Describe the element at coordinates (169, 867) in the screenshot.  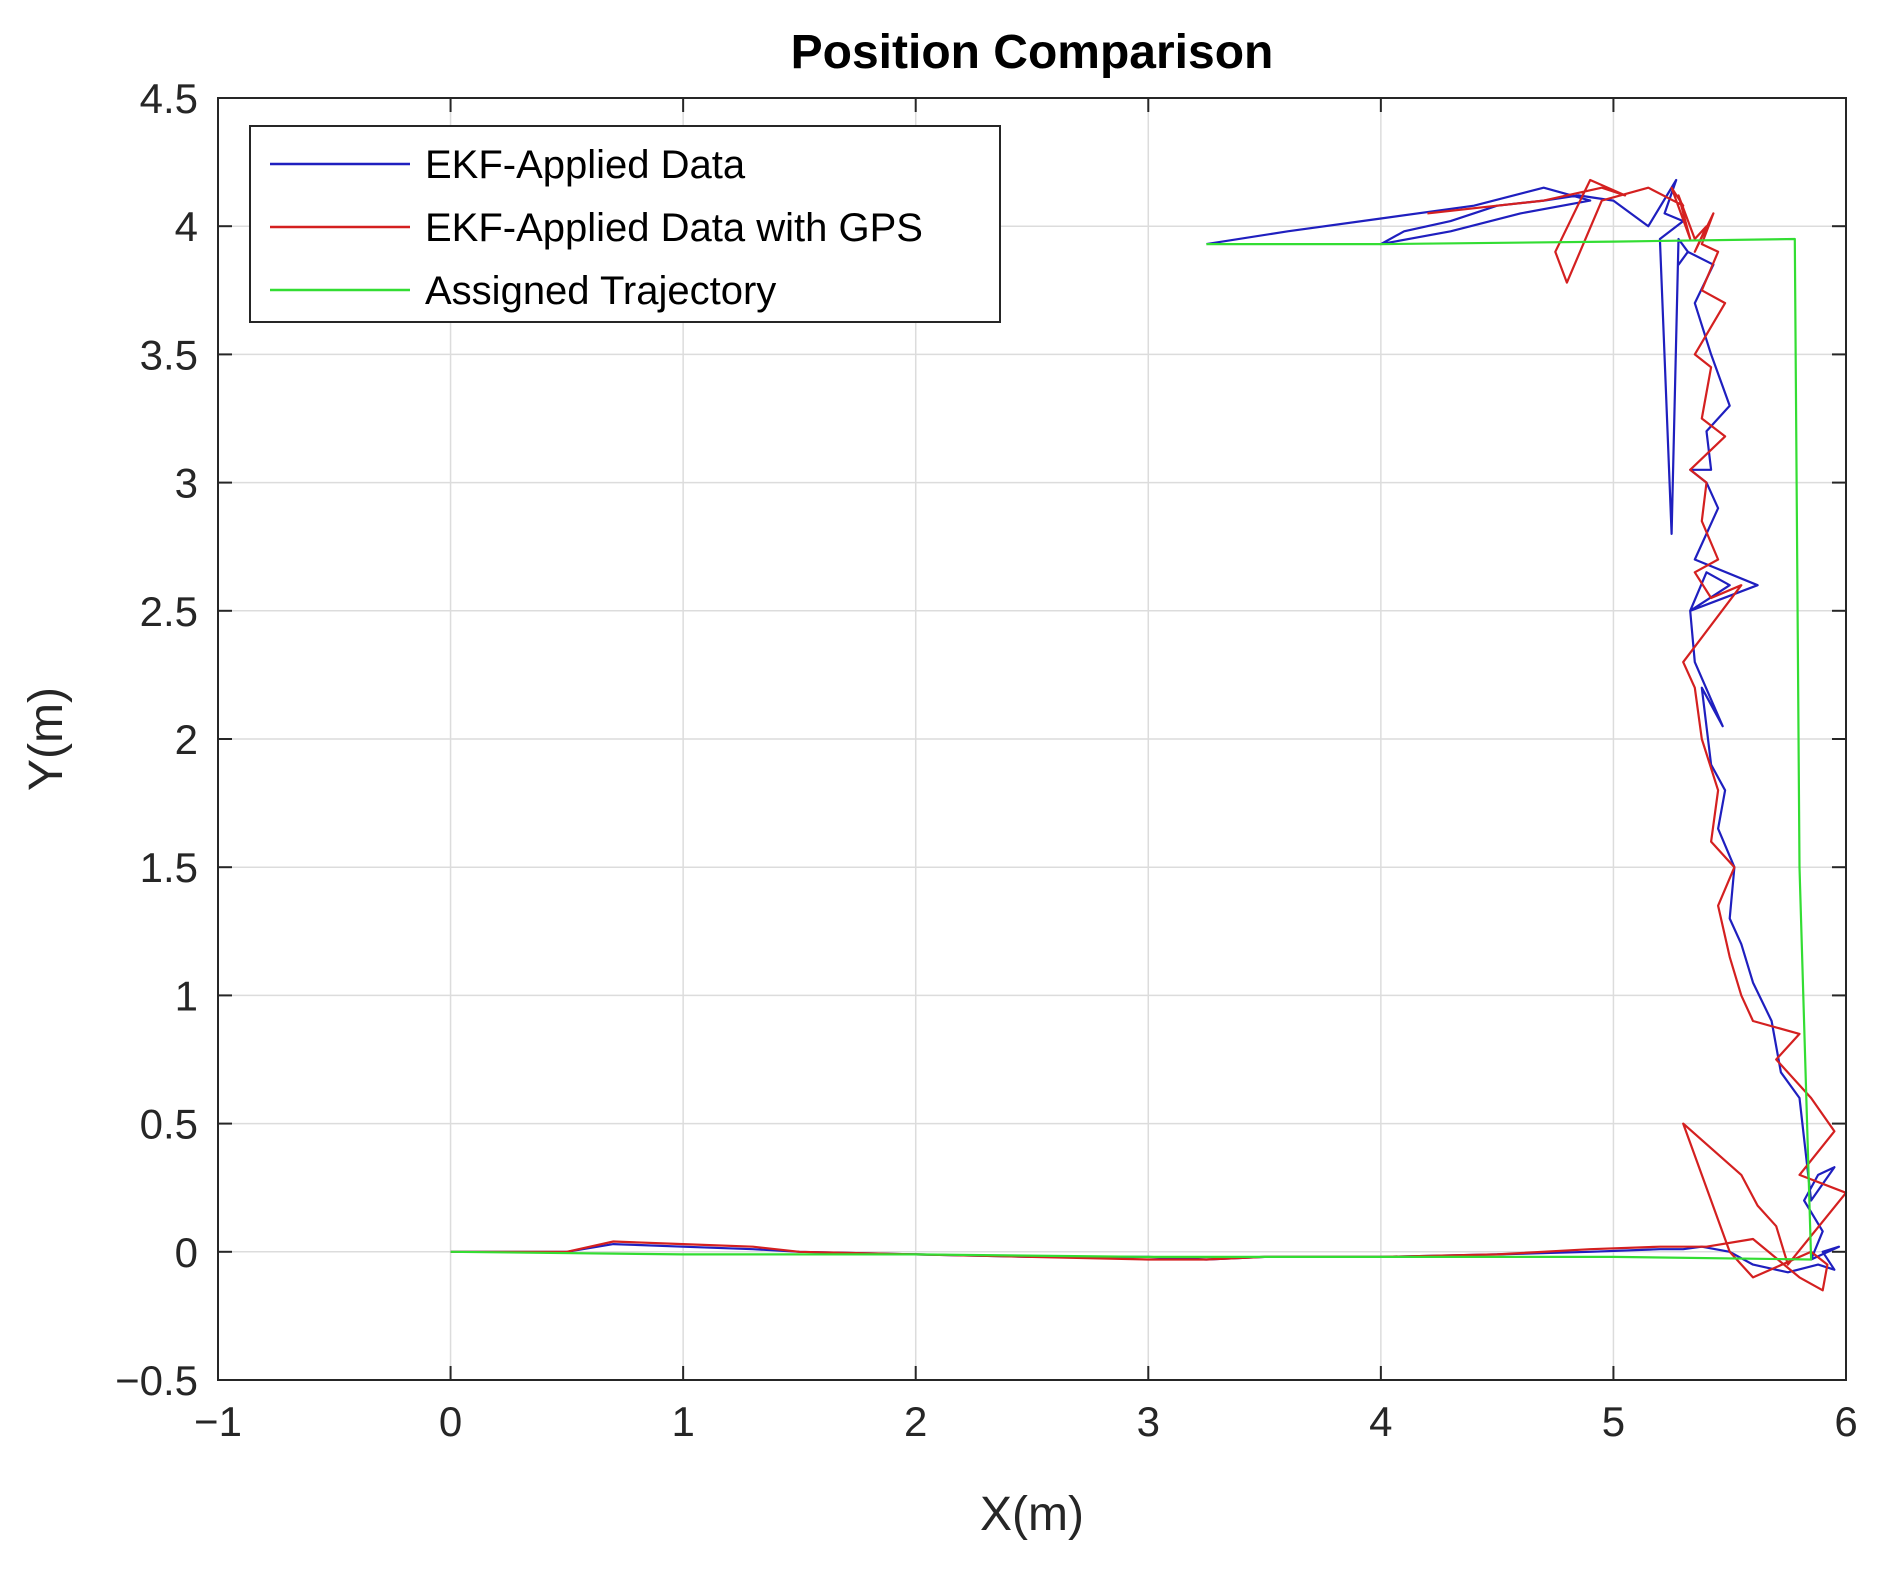
I see `y-tick-label: 1.5` at that location.